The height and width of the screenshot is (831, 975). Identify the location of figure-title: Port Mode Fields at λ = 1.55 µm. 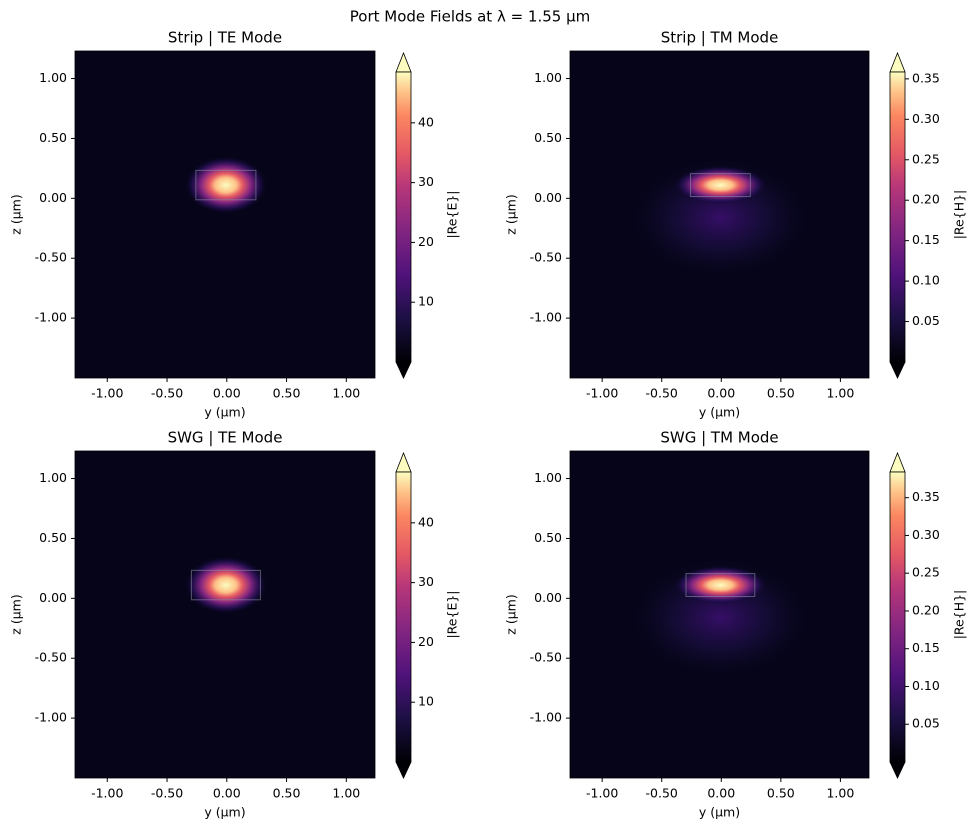
(470, 17).